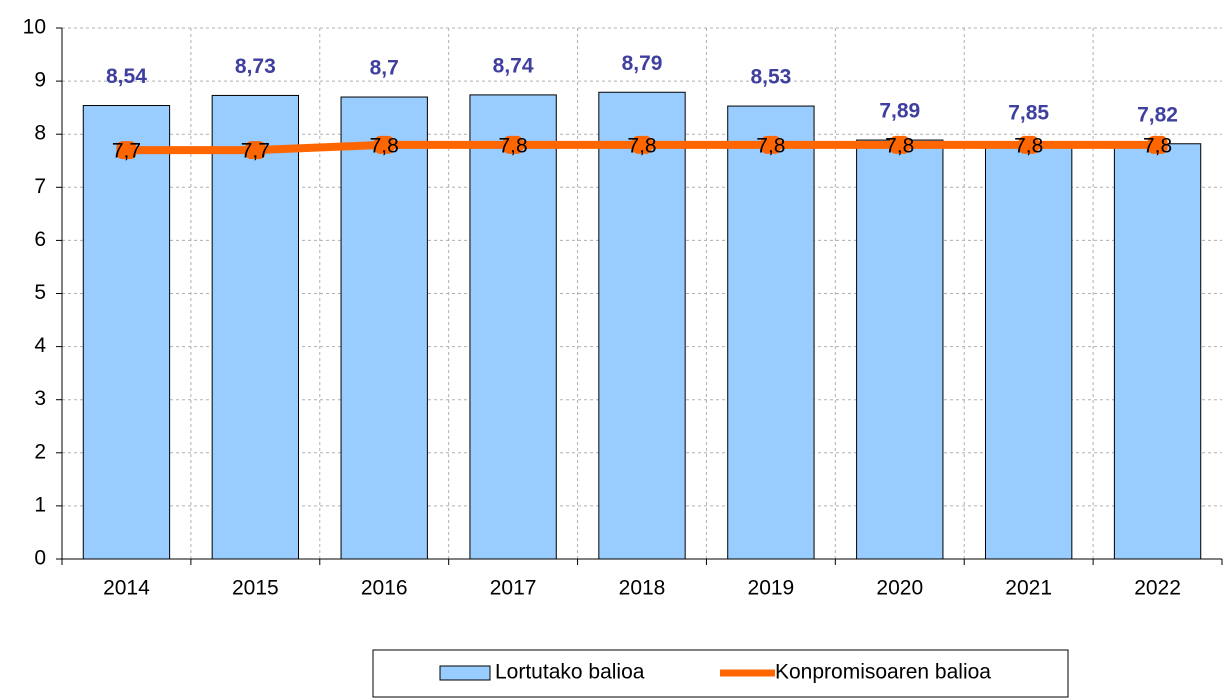  What do you see at coordinates (771, 588) in the screenshot?
I see `x-tick-label: 2019` at bounding box center [771, 588].